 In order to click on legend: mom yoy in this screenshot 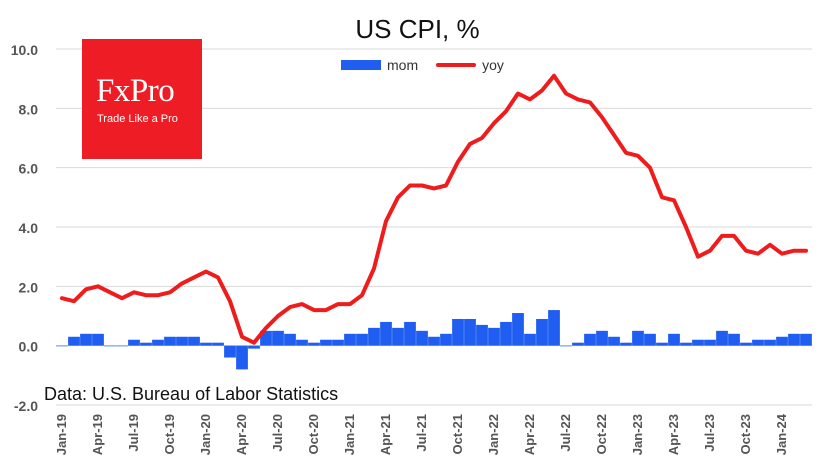, I will do `click(431, 65)`.